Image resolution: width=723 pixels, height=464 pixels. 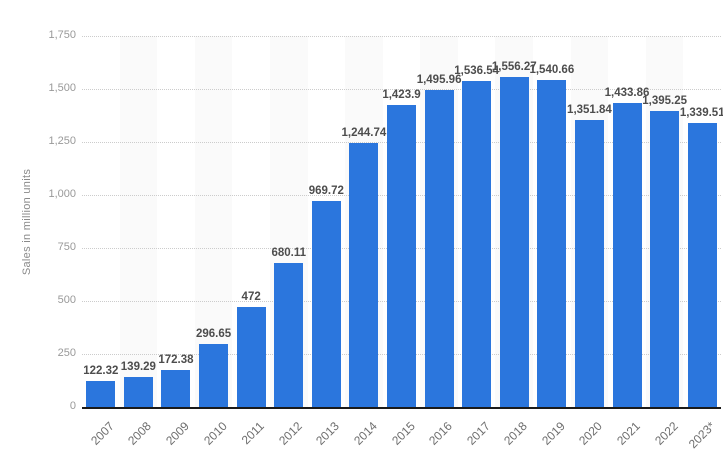 I want to click on bar-2012, so click(x=289, y=334).